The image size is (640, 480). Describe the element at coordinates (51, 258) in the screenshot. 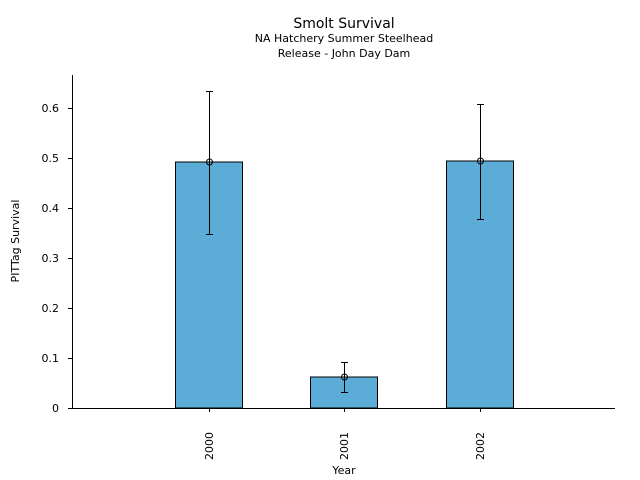

I see `y-tick-label: 0.3` at that location.